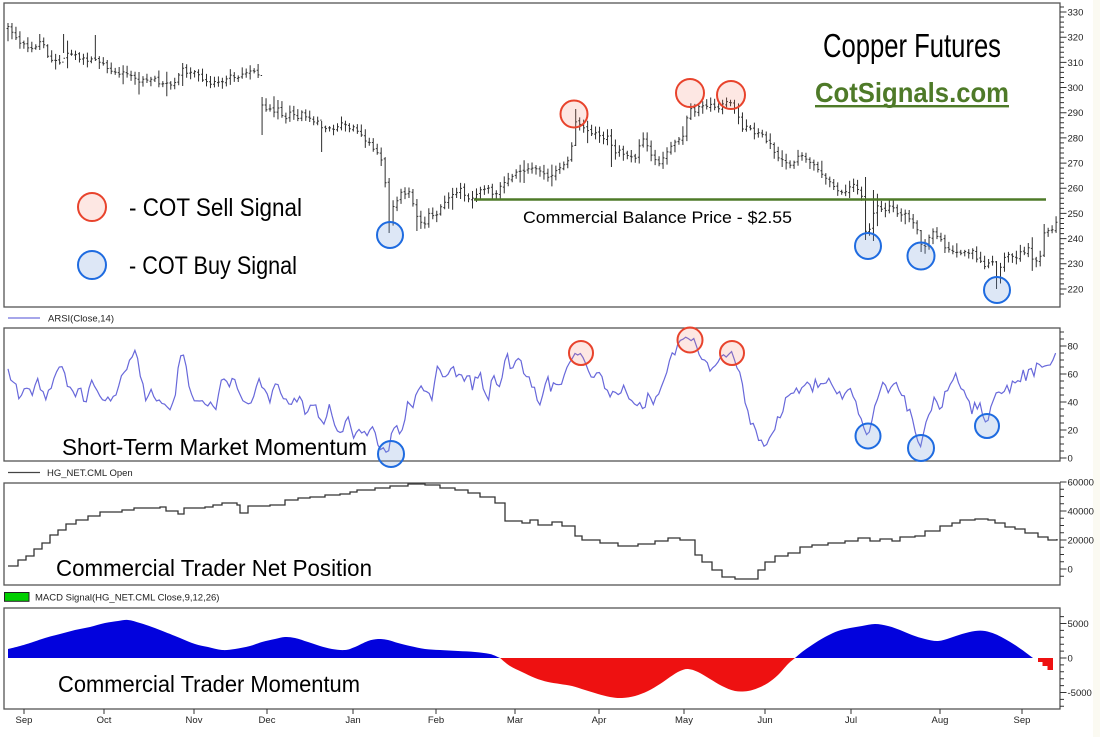 The height and width of the screenshot is (737, 1100). What do you see at coordinates (1073, 374) in the screenshot?
I see `svg-text: 60` at bounding box center [1073, 374].